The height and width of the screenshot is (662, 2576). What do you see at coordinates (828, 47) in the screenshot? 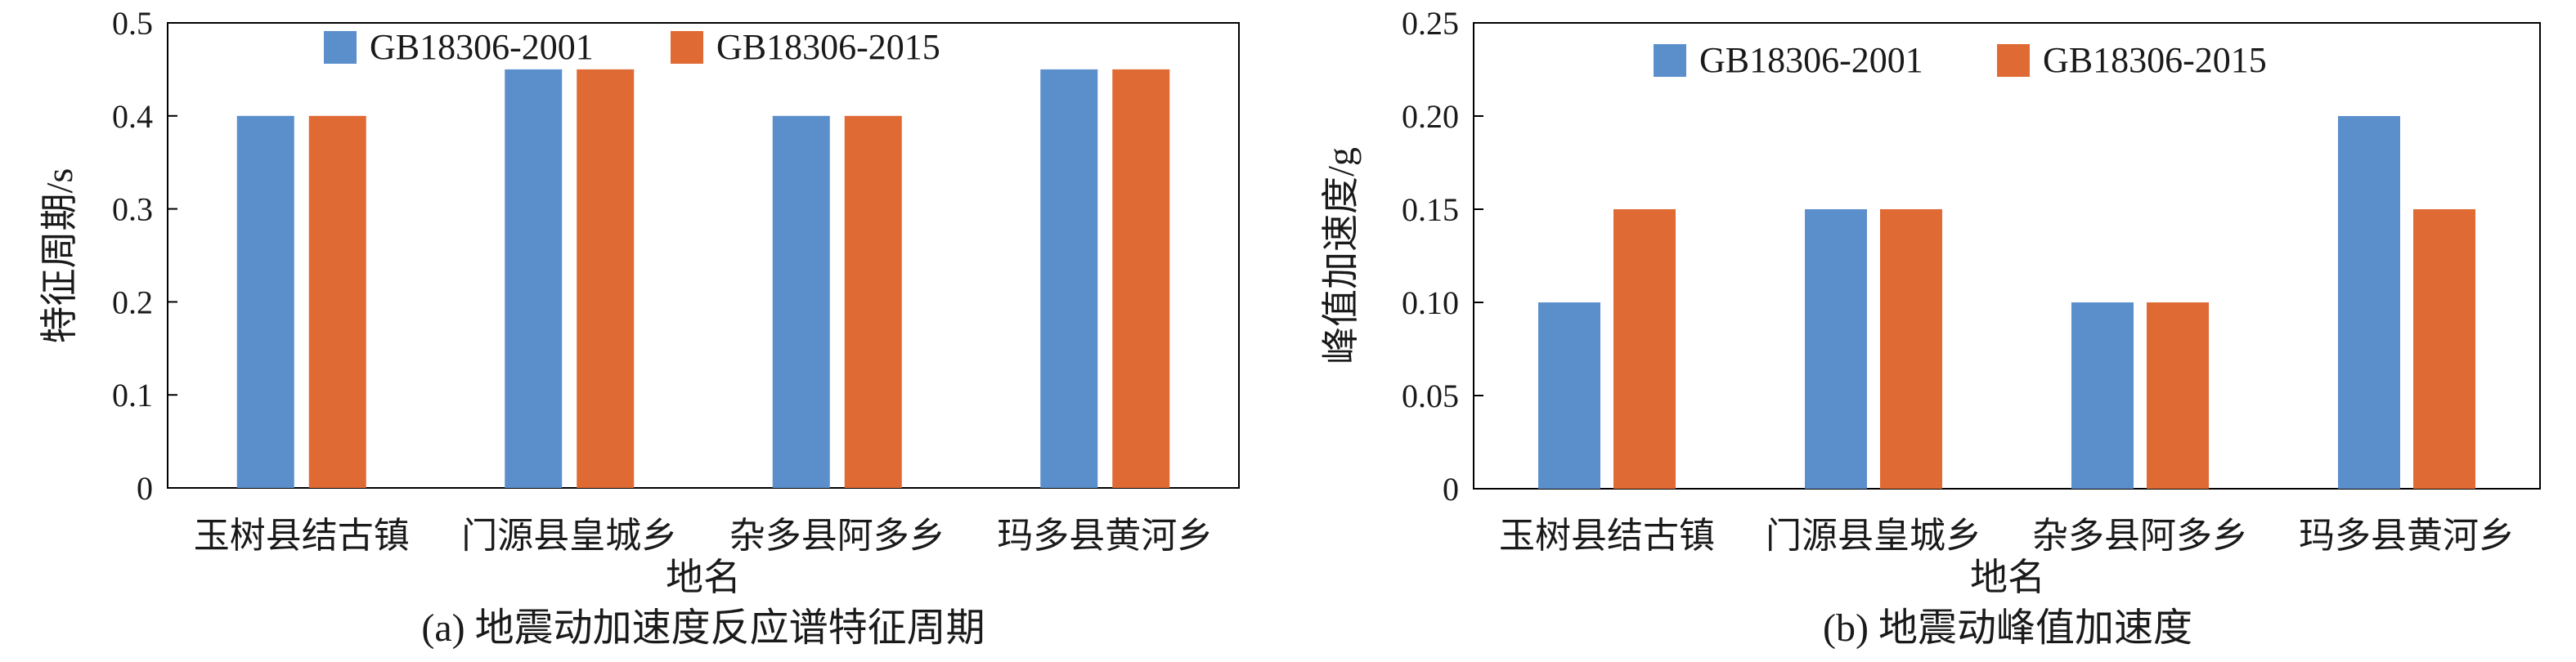
I see `chart-a-legend-label-2015: GB18306-2015` at bounding box center [828, 47].